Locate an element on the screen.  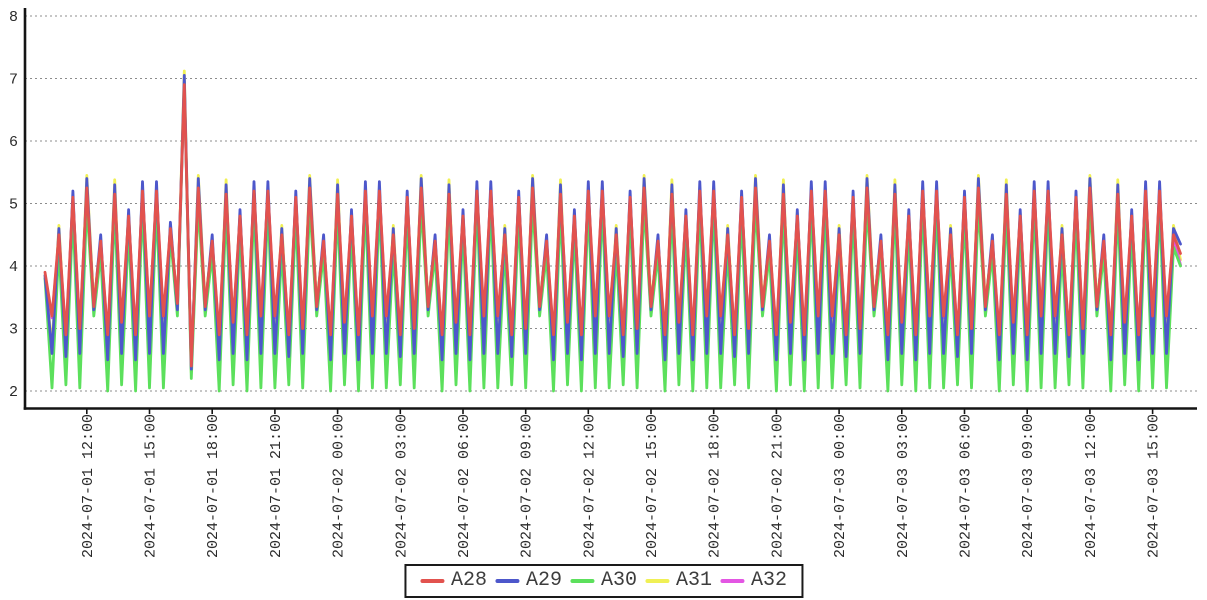
x-tick-label: 2024-07-02 00:00 is located at coordinates (339, 486).